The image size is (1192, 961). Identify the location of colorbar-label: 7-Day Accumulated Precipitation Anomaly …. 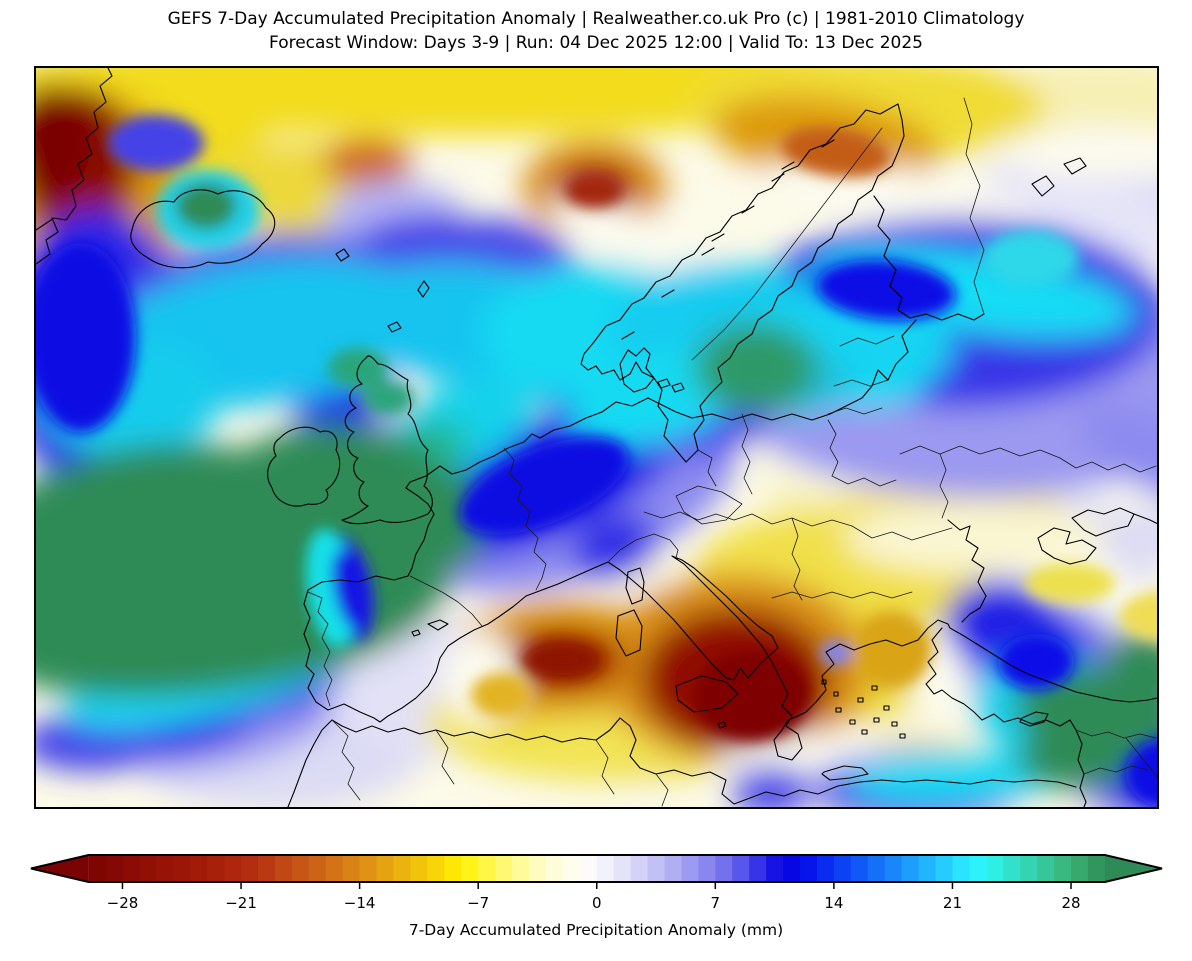
(596, 930).